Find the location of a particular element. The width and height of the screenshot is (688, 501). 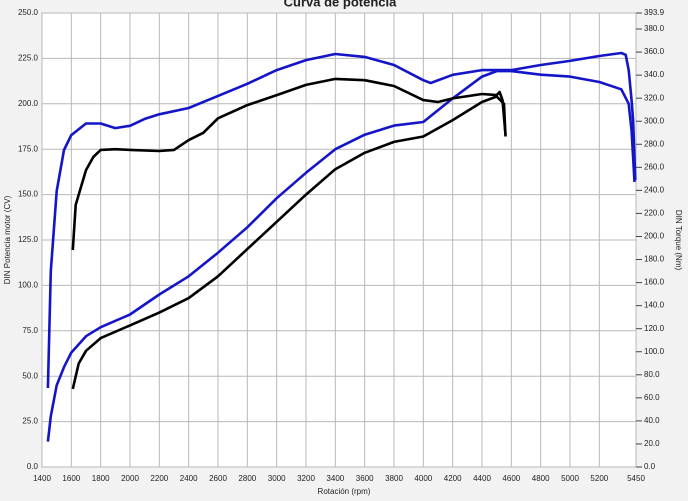

y2-tick-label: 240.0 is located at coordinates (654, 189).